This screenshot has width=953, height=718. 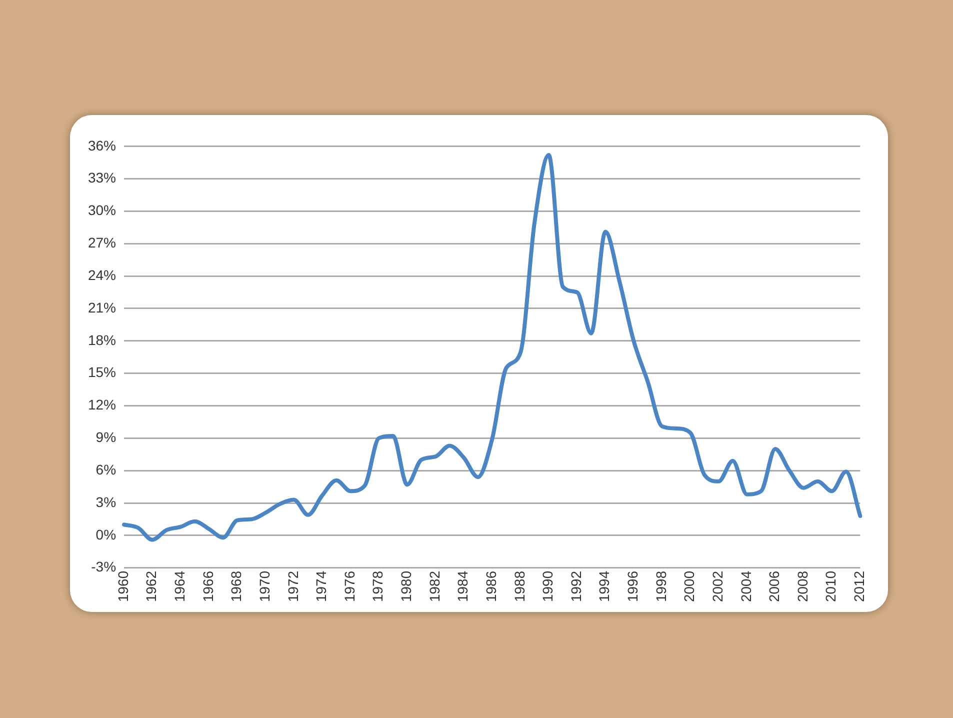 I want to click on y-tick-label: 15%, so click(x=102, y=372).